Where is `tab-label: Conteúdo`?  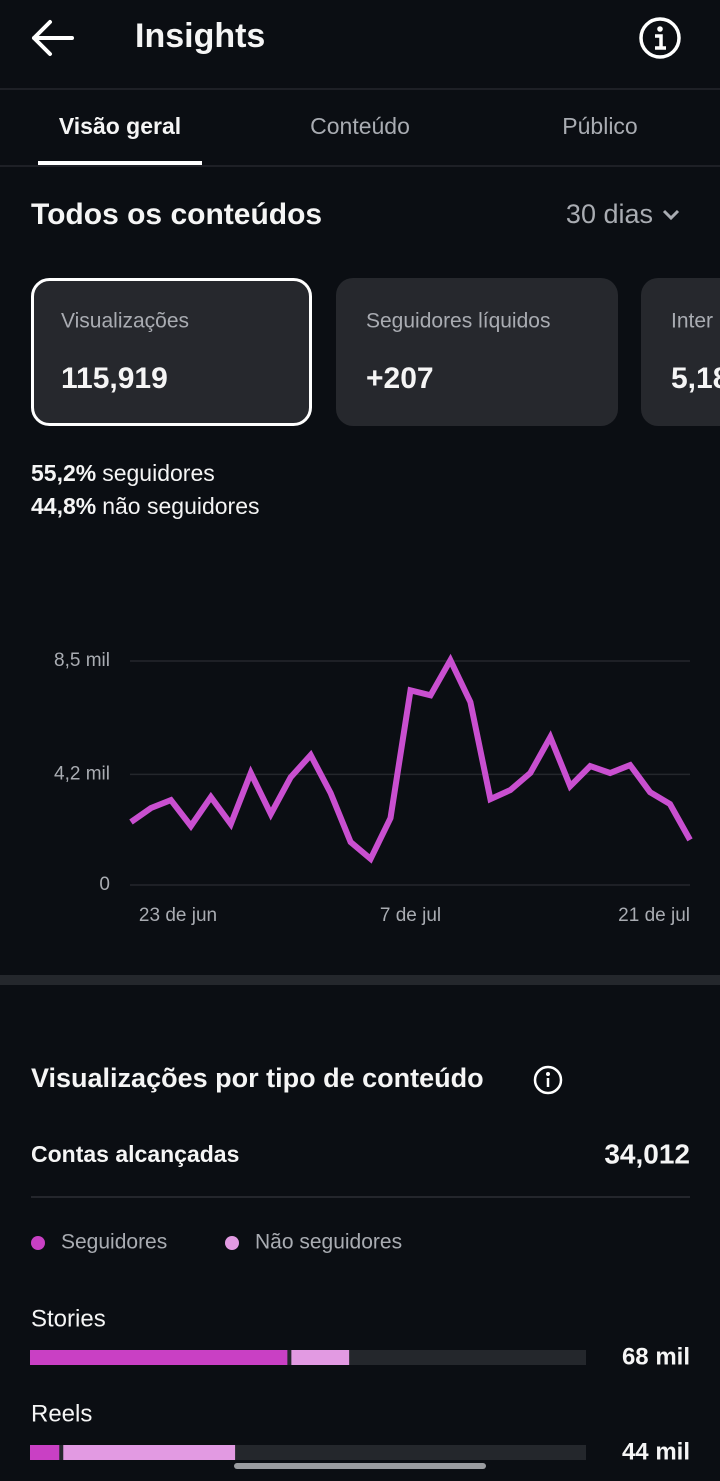
tab-label: Conteúdo is located at coordinates (360, 126).